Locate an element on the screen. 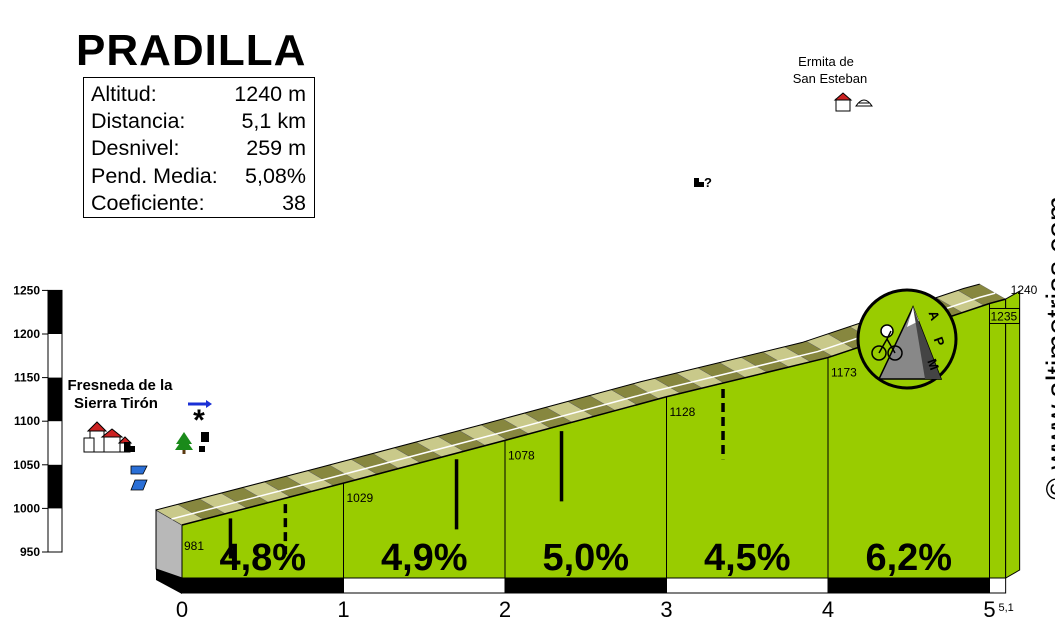 The width and height of the screenshot is (1055, 642). y-scale: 950 1000 1050 1100 1150 1200 1250 is located at coordinates (38, 421).